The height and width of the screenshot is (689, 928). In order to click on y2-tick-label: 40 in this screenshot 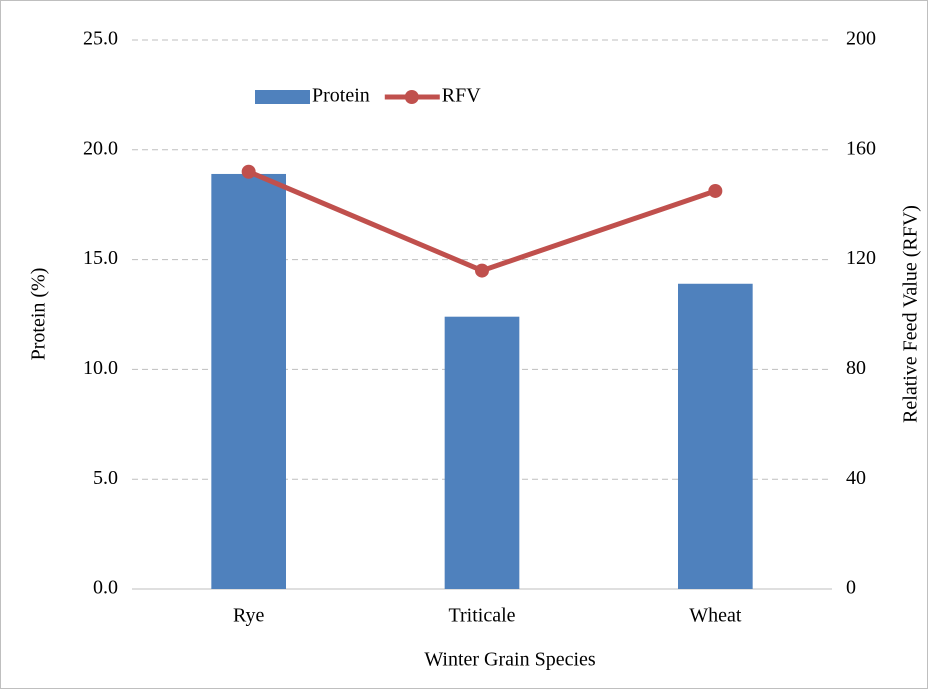, I will do `click(856, 478)`.